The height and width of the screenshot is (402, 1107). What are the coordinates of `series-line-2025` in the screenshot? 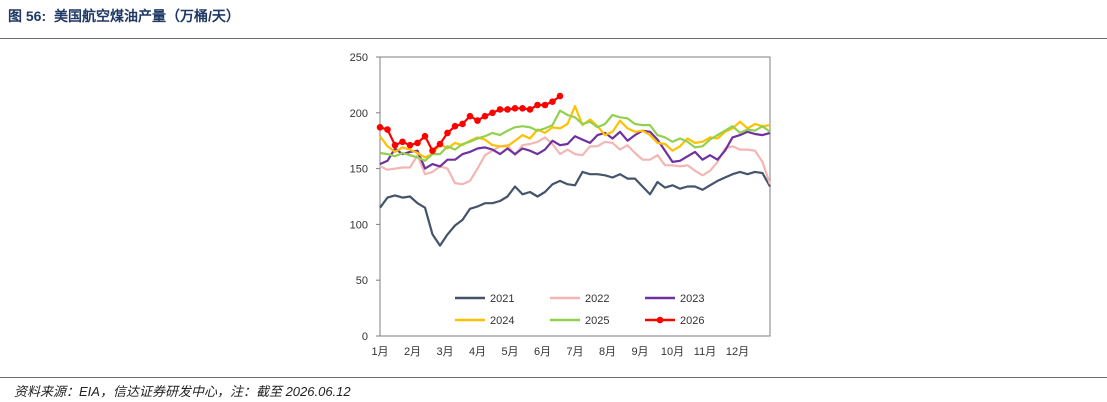 It's located at (575, 135).